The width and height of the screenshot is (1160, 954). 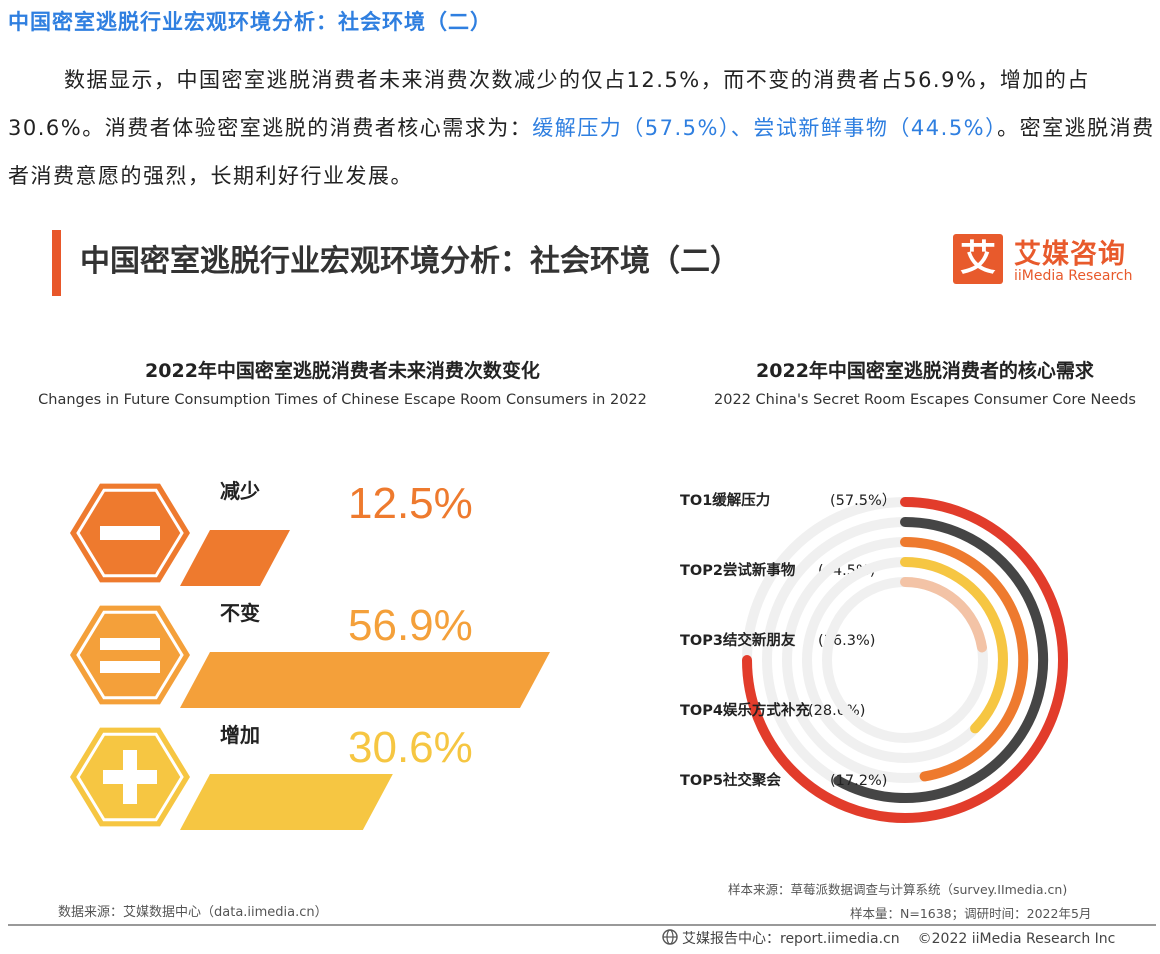 What do you see at coordinates (765, 128) in the screenshot?
I see `intro-highlight: 缓解压力（57.5%）、尝试新鲜事物（44.5%）` at bounding box center [765, 128].